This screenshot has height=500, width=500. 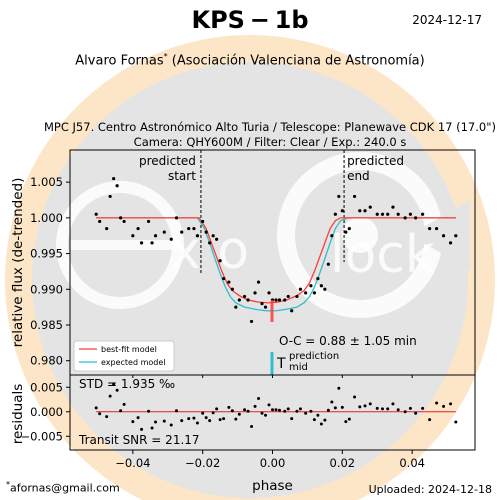 I want to click on main-ytick-label: 0.990, so click(x=46, y=289).